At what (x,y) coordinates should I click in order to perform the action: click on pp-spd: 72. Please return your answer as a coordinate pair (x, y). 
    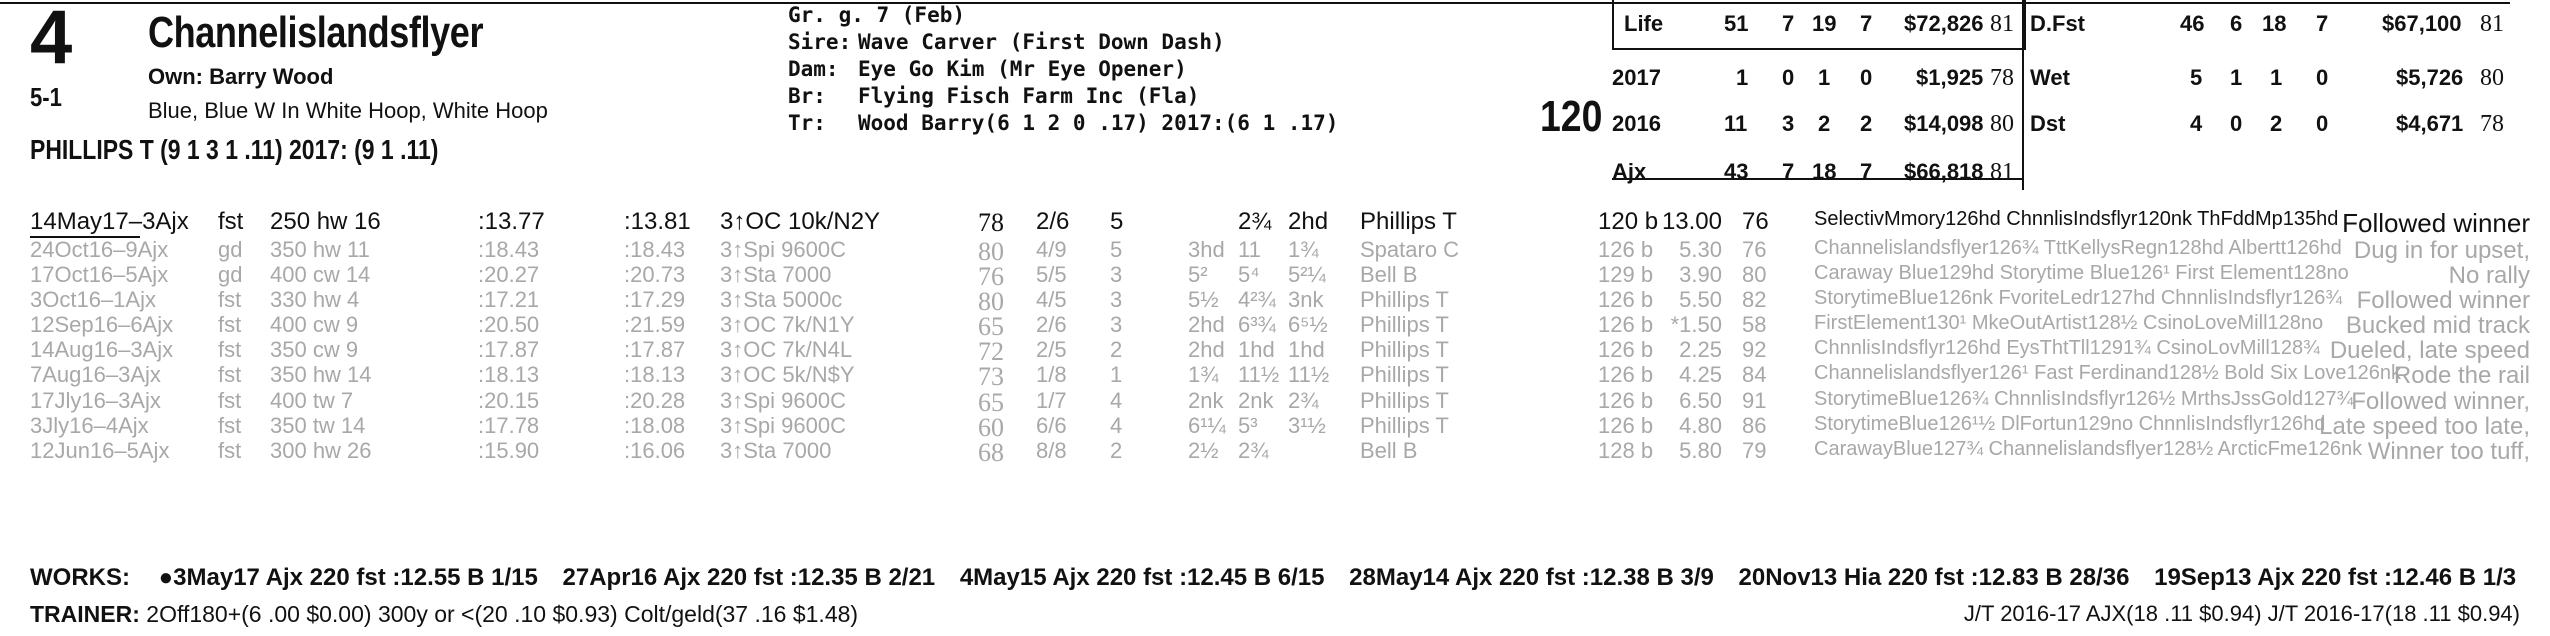
    Looking at the image, I should click on (991, 351).